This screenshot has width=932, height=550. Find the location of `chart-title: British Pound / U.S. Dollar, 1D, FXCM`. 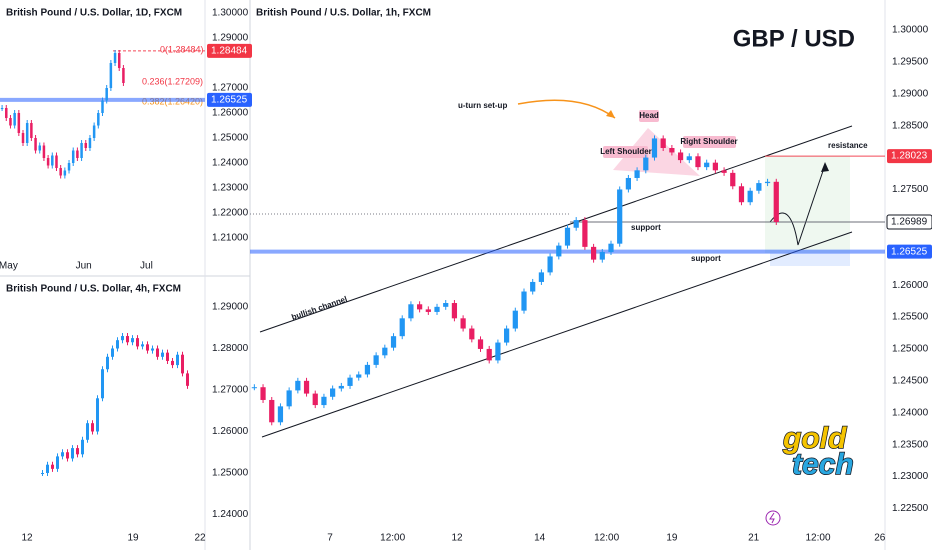

chart-title: British Pound / U.S. Dollar, 1D, FXCM is located at coordinates (94, 13).